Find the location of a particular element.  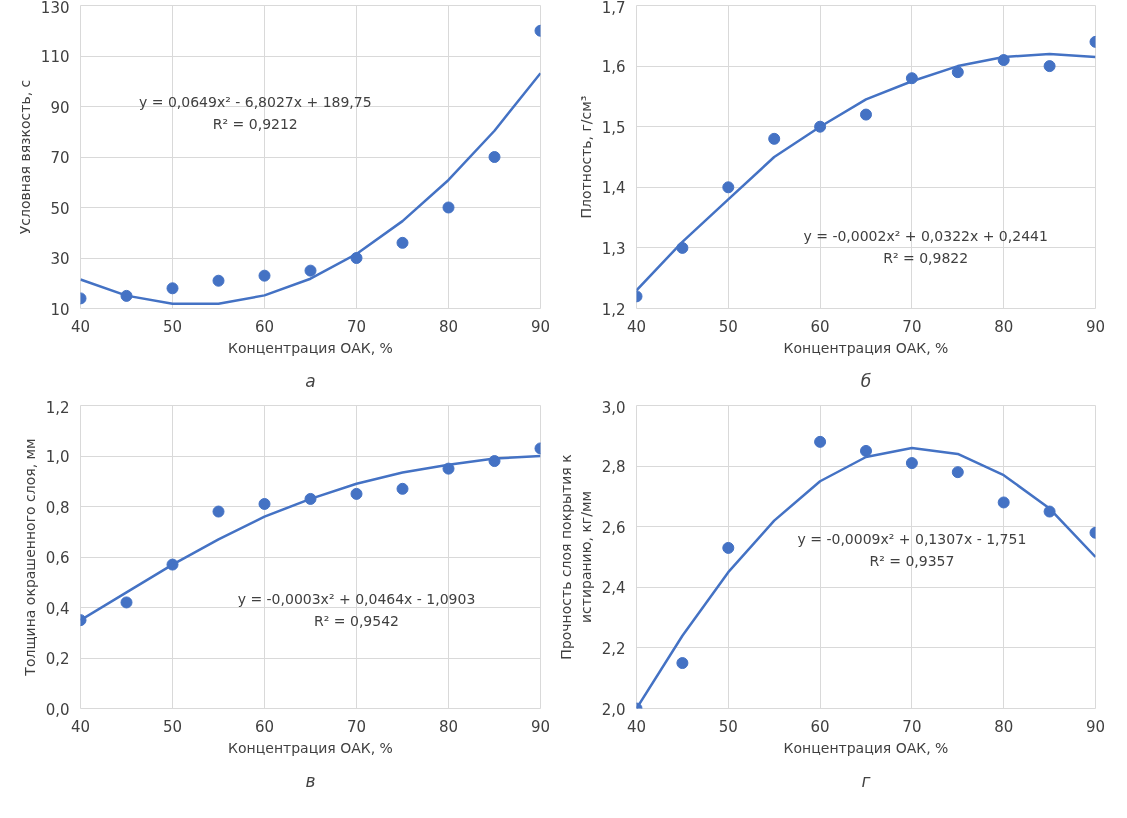

annotation: y = -0,0003x² + 0,0464x - 1,0903 is located at coordinates (356, 599).